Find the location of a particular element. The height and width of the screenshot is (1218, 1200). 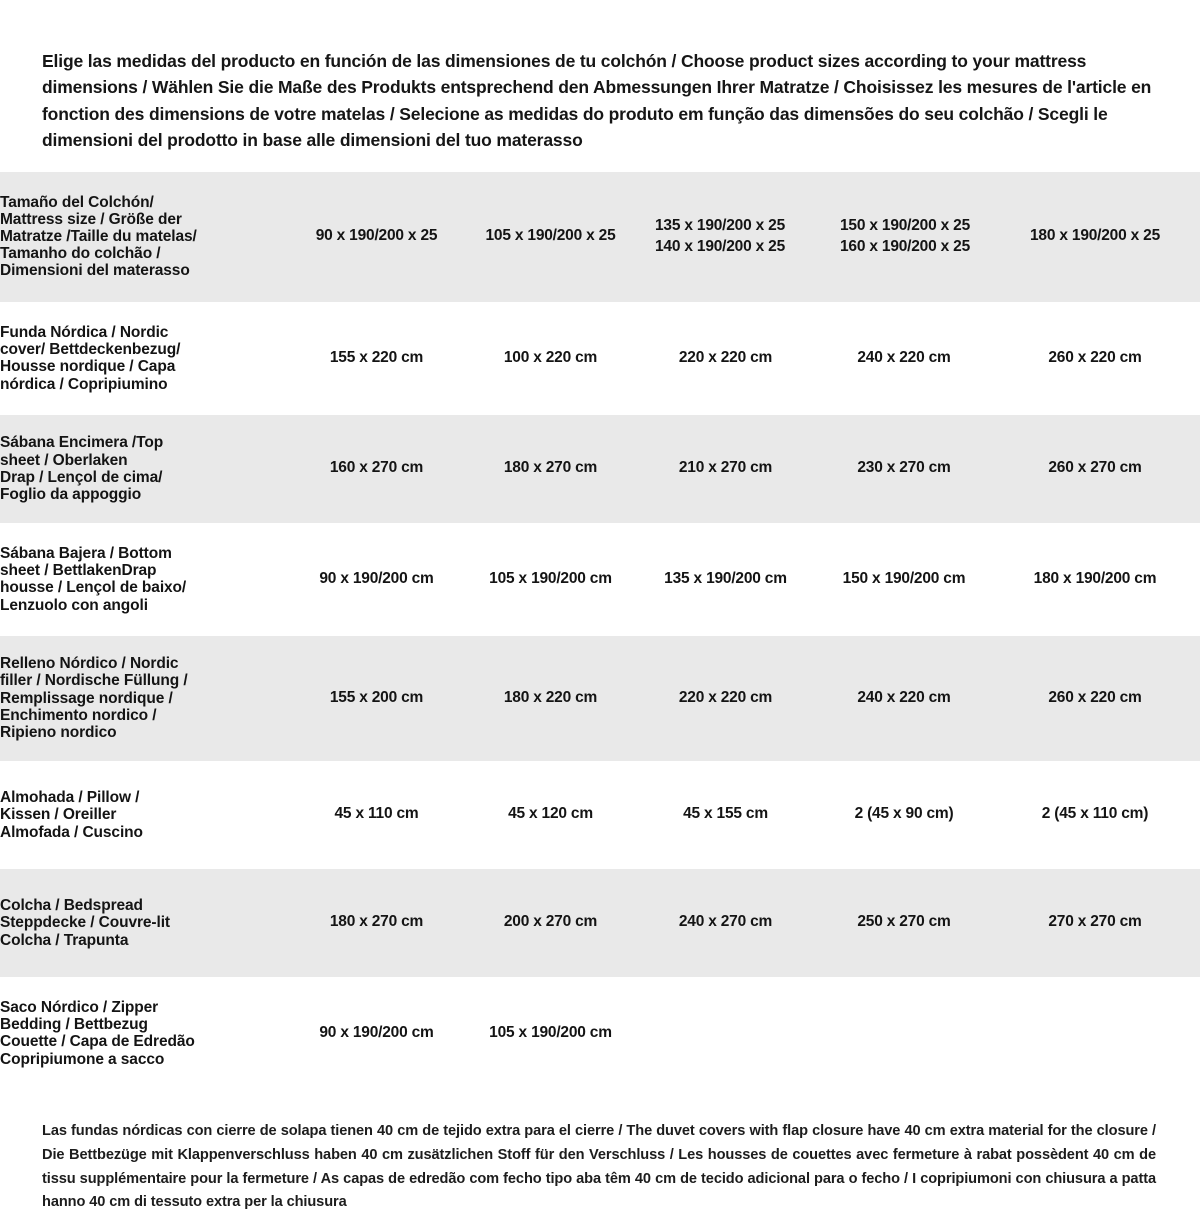

header-size-col-2: 105 x 190/200 x 25 is located at coordinates (550, 236).